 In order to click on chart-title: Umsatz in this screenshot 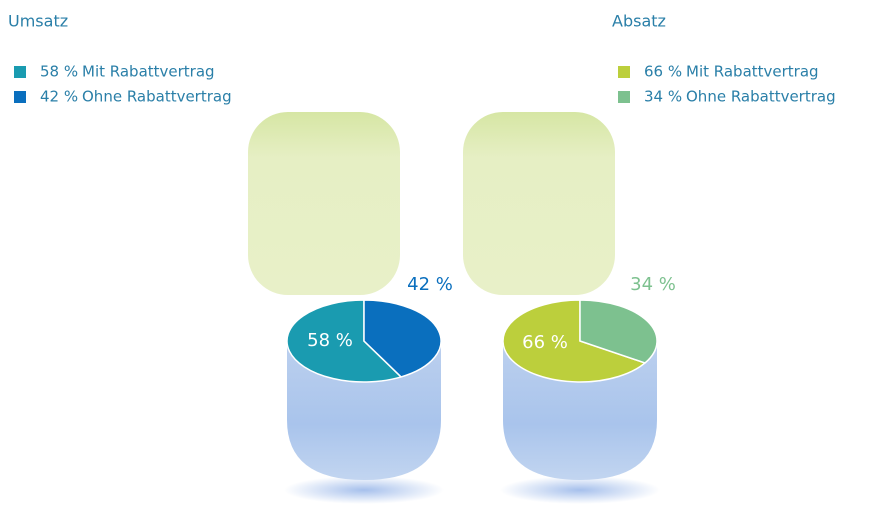, I will do `click(38, 21)`.